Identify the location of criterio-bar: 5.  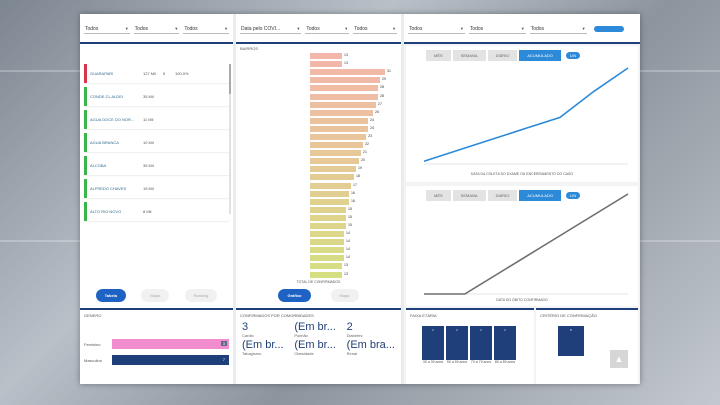
(571, 341).